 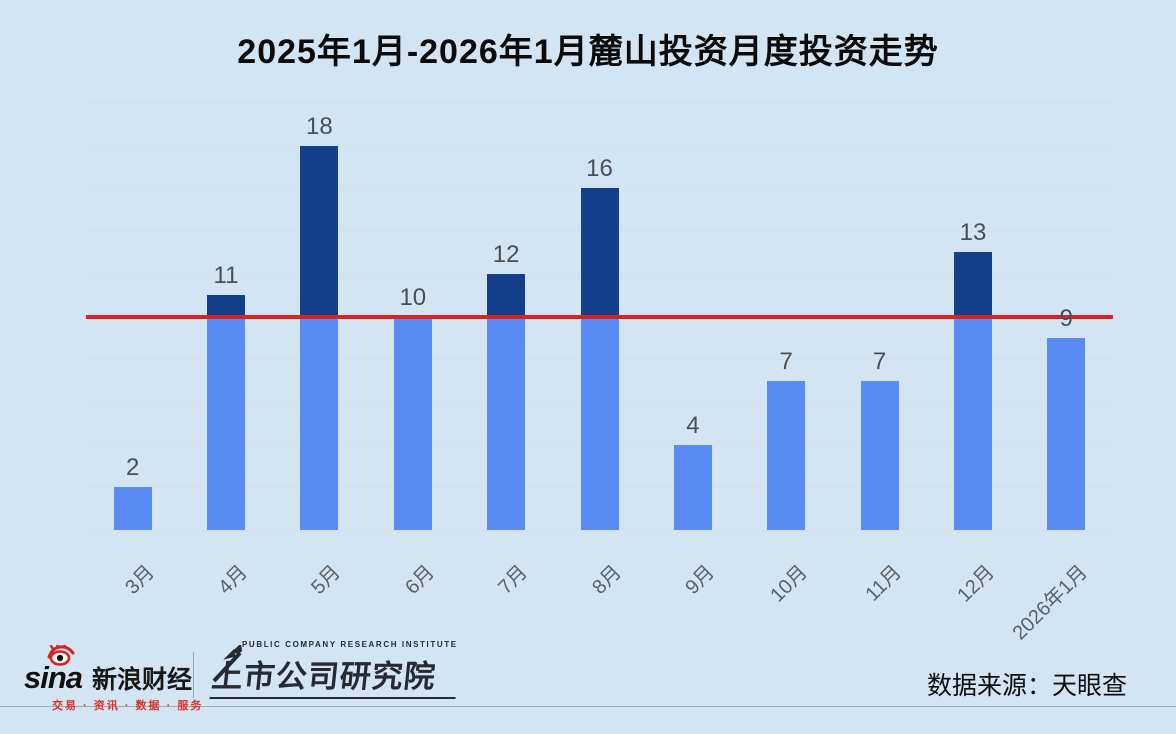 I want to click on sina-wordmark: sina, so click(x=53, y=669).